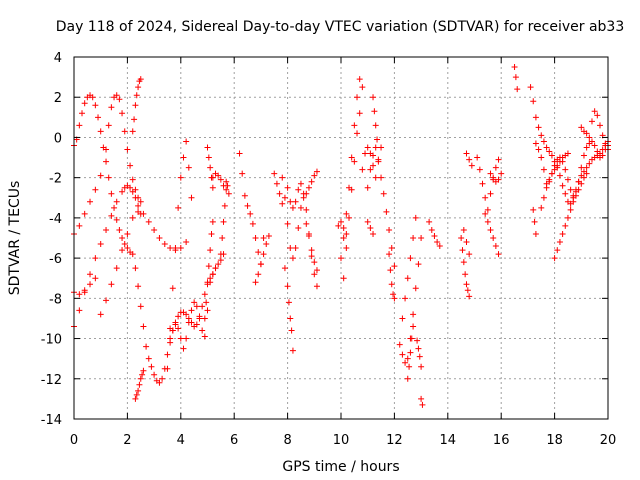 This screenshot has width=640, height=480. What do you see at coordinates (74, 440) in the screenshot?
I see `x-tick-label: 0` at bounding box center [74, 440].